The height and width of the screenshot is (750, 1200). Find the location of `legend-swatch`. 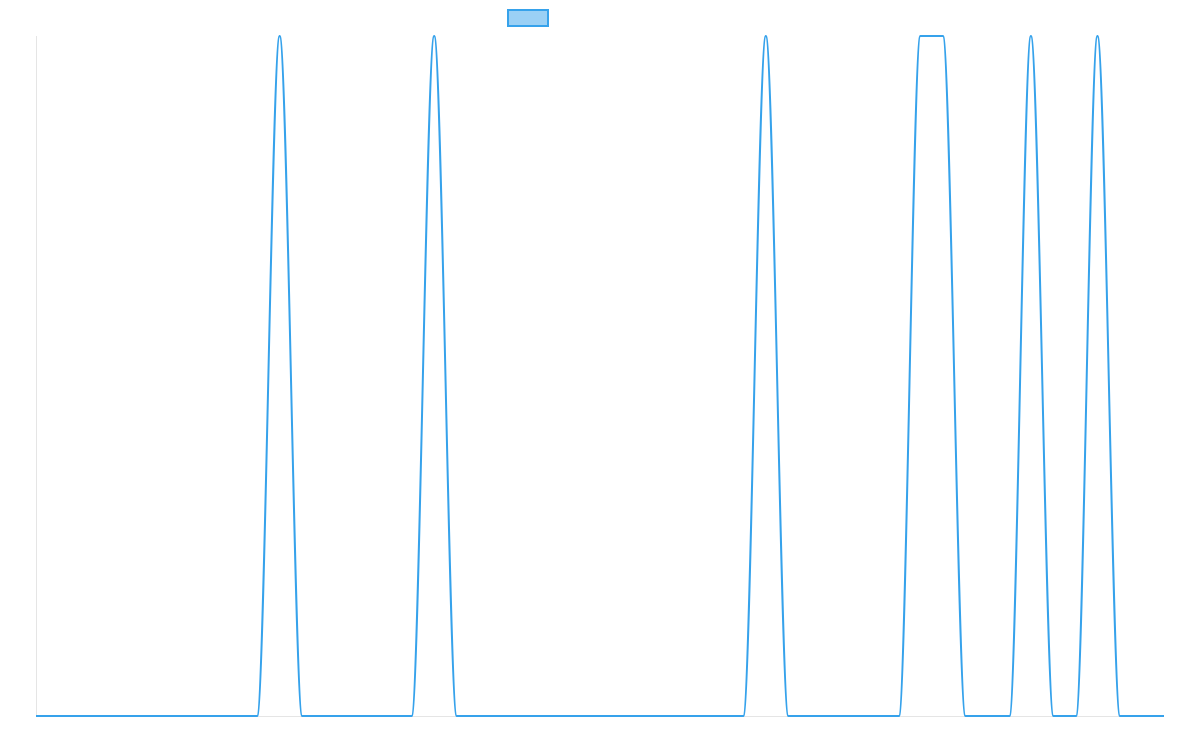

legend-swatch is located at coordinates (528, 18).